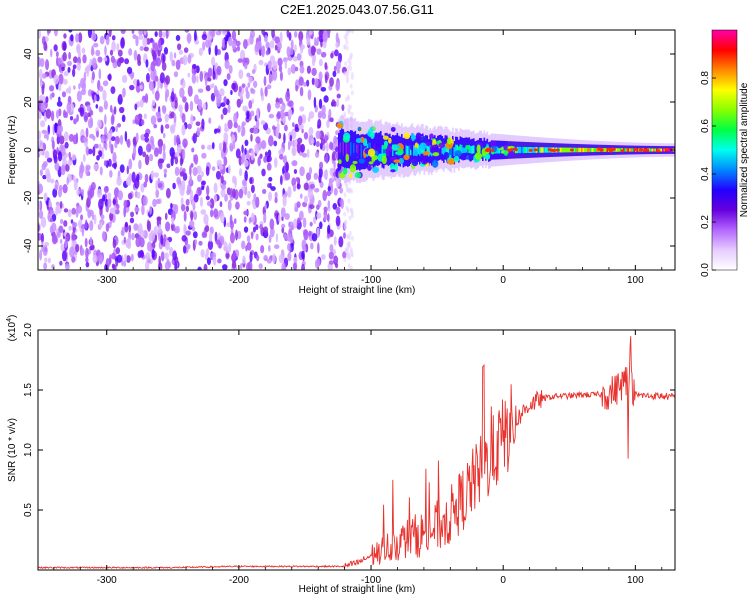 This screenshot has height=600, width=750. What do you see at coordinates (705, 126) in the screenshot?
I see `colorbar-tick-label: 0.6` at bounding box center [705, 126].